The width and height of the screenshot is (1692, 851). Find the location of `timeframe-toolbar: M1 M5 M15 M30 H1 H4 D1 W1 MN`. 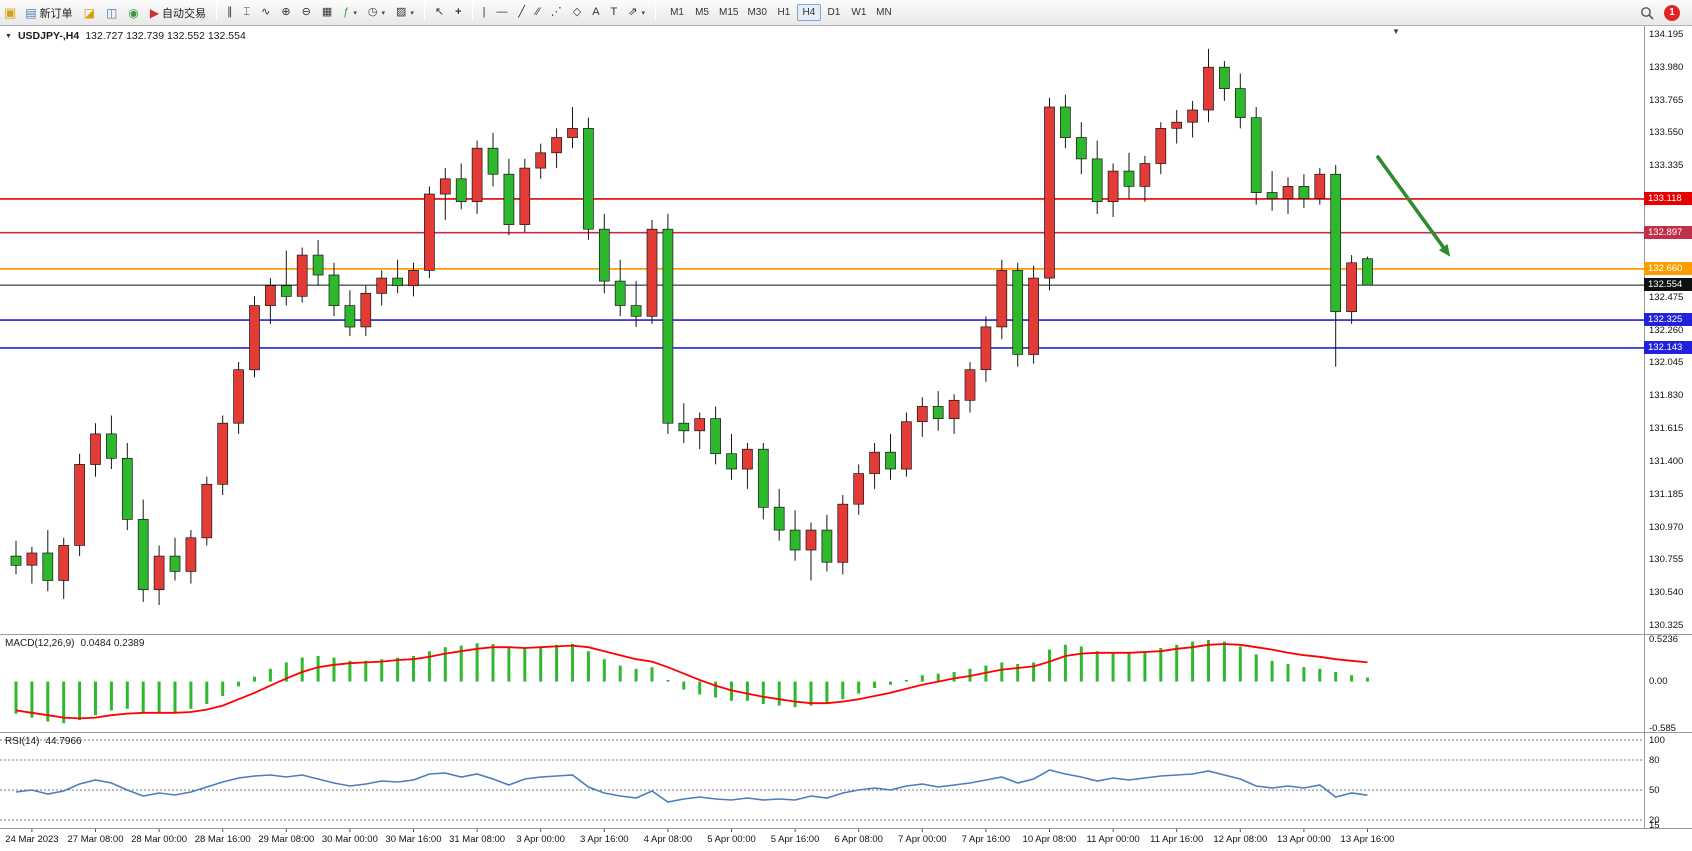

timeframe-toolbar: M1 M5 M15 M30 H1 H4 D1 W1 MN is located at coordinates (780, 12).